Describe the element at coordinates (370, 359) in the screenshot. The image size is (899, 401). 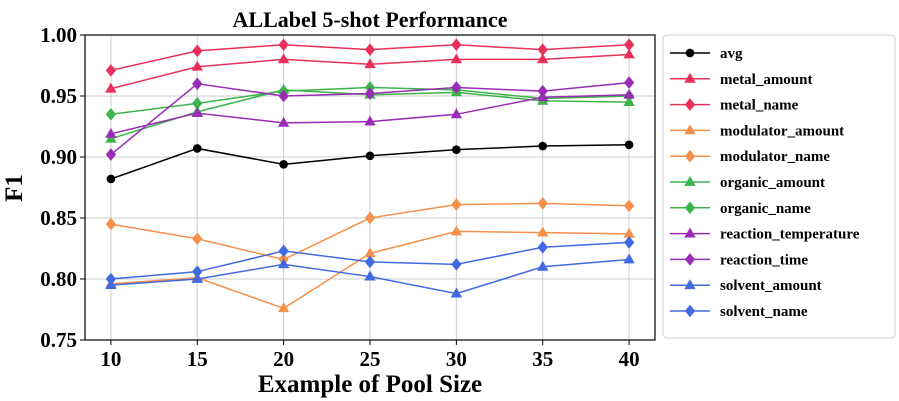
I see `x-tick-label: 25` at that location.